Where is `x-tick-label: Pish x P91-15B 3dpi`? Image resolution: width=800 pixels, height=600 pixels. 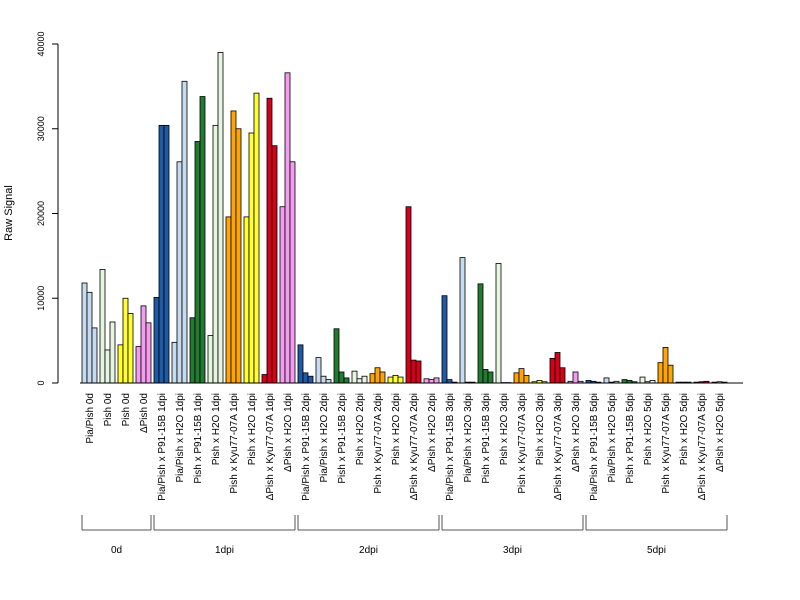
x-tick-label: Pish x P91-15B 3dpi is located at coordinates (486, 438).